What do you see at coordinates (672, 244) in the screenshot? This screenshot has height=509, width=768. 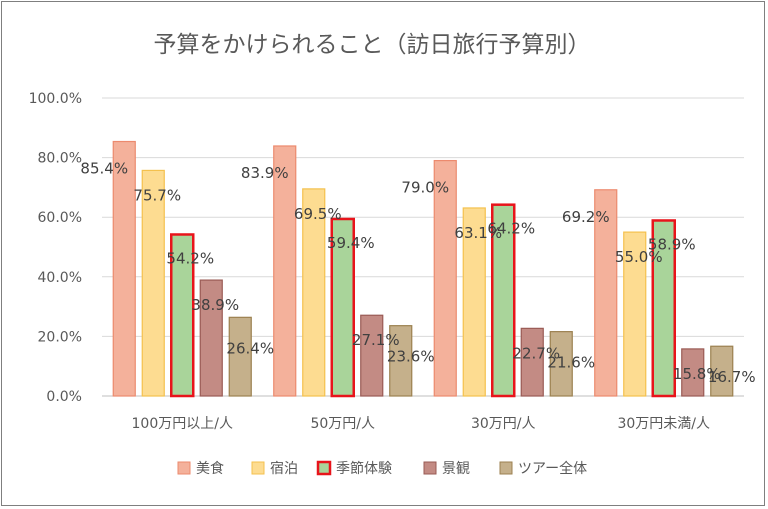 I see `data-label: 58.9%` at bounding box center [672, 244].